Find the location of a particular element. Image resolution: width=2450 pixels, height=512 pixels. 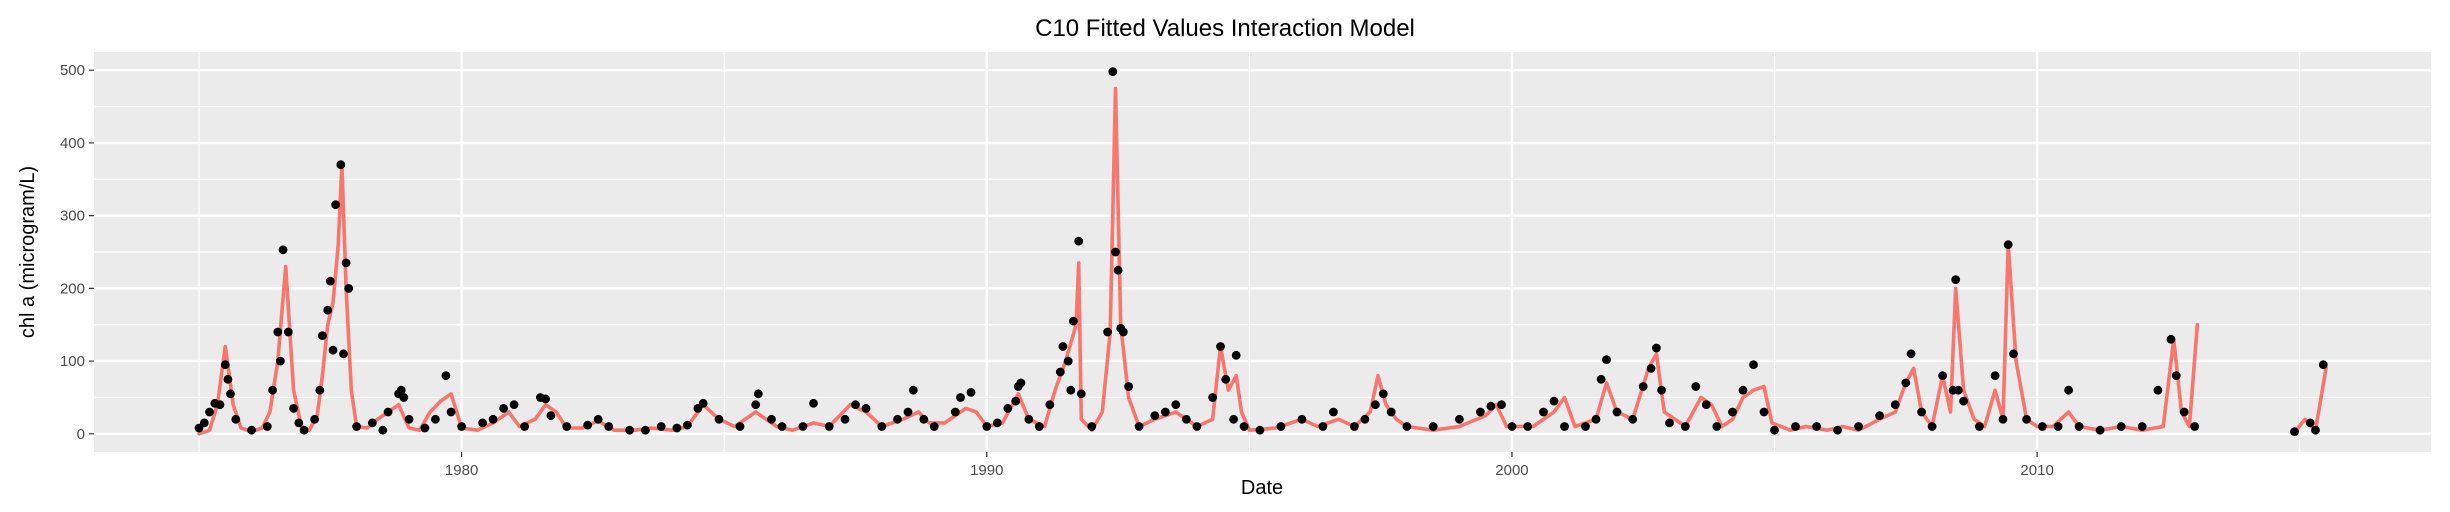

x-tick-label: 1990 is located at coordinates (986, 470).